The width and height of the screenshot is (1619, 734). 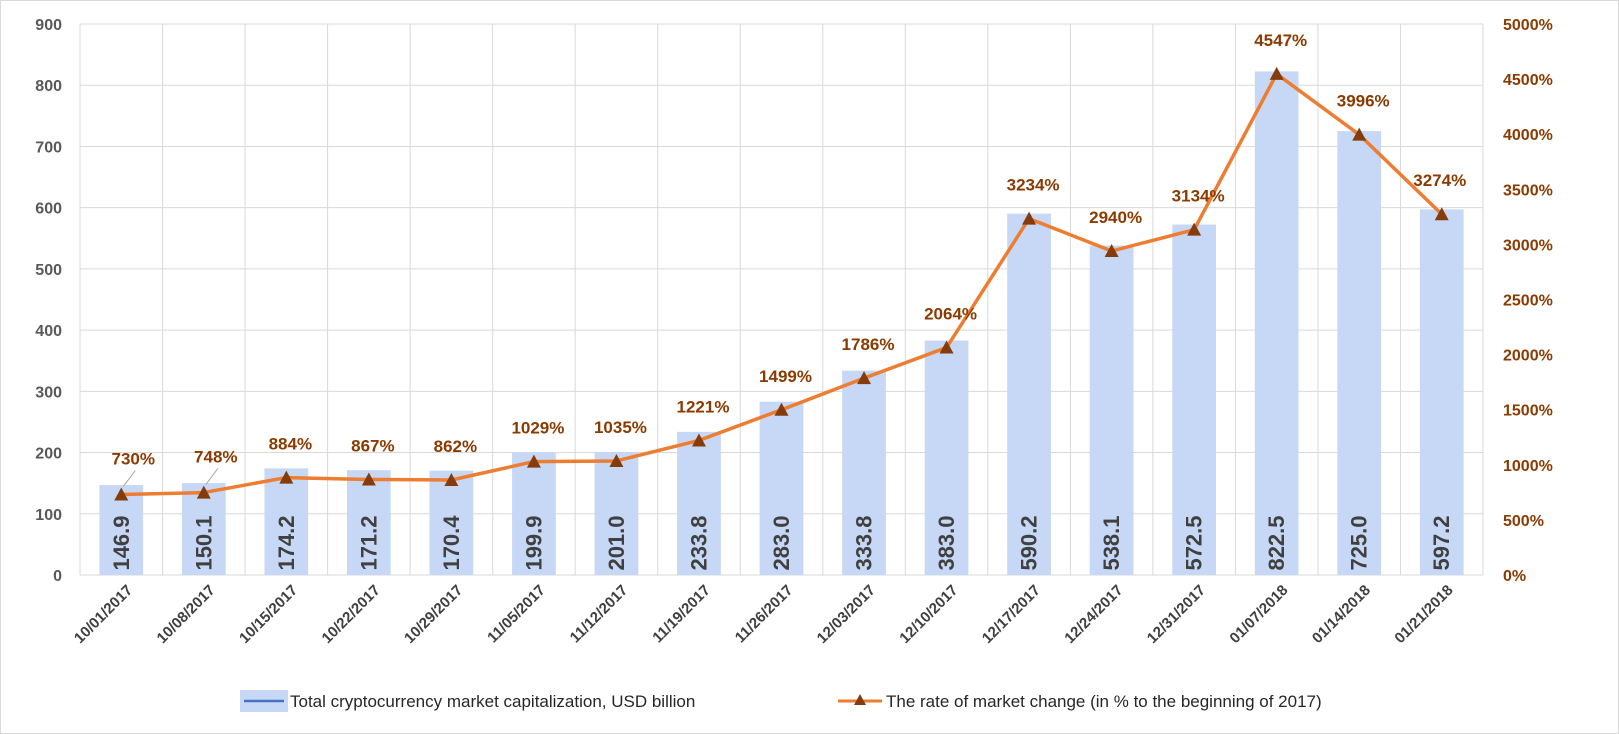 I want to click on bar-value-label: 725.0, so click(x=1359, y=542).